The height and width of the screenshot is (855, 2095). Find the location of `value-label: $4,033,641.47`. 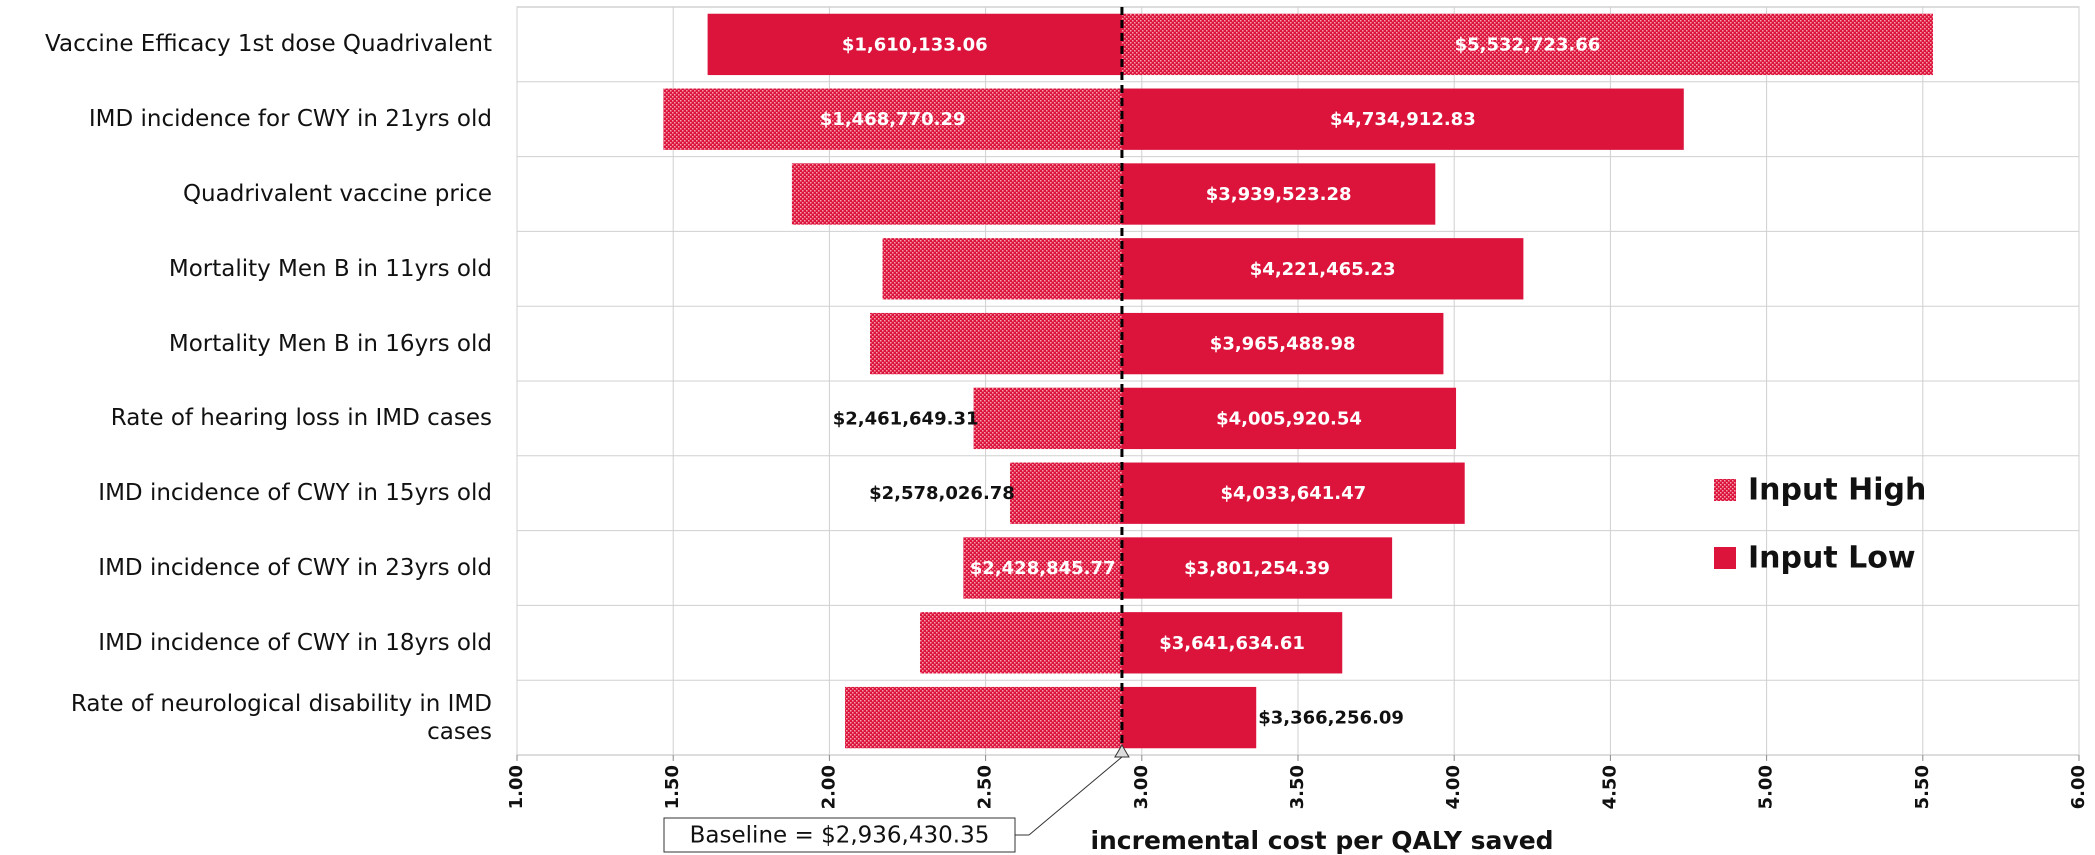

value-label: $4,033,641.47 is located at coordinates (1293, 493).